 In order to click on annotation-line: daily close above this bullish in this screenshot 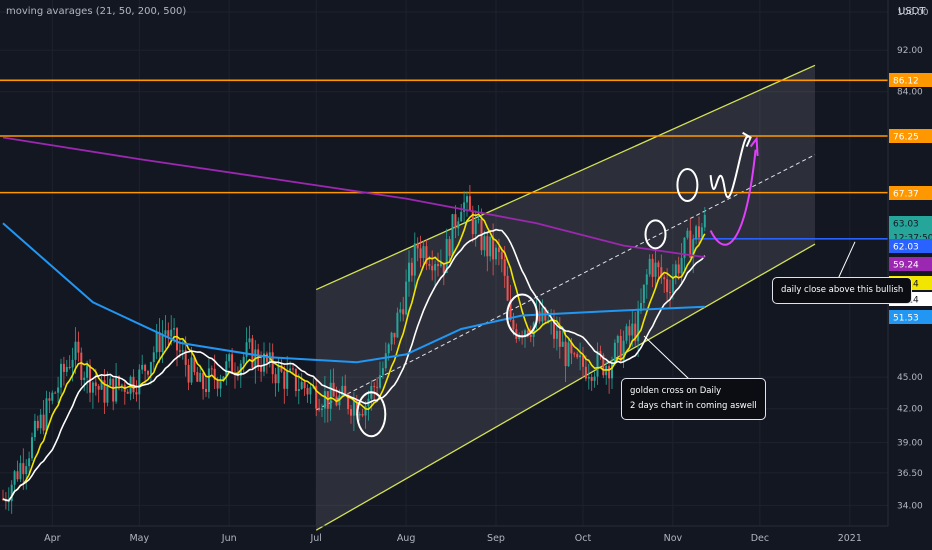, I will do `click(842, 290)`.